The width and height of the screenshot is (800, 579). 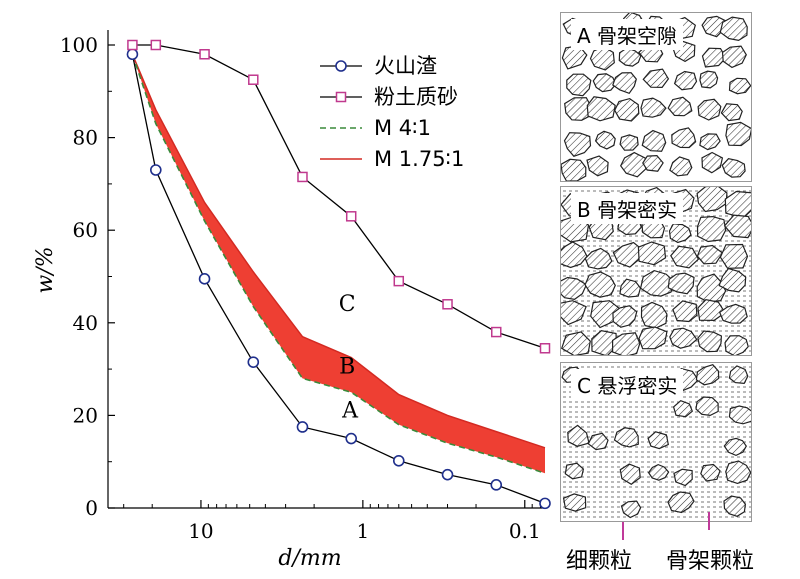 What do you see at coordinates (341, 66) in the screenshot?
I see `legend-marker-circle` at bounding box center [341, 66].